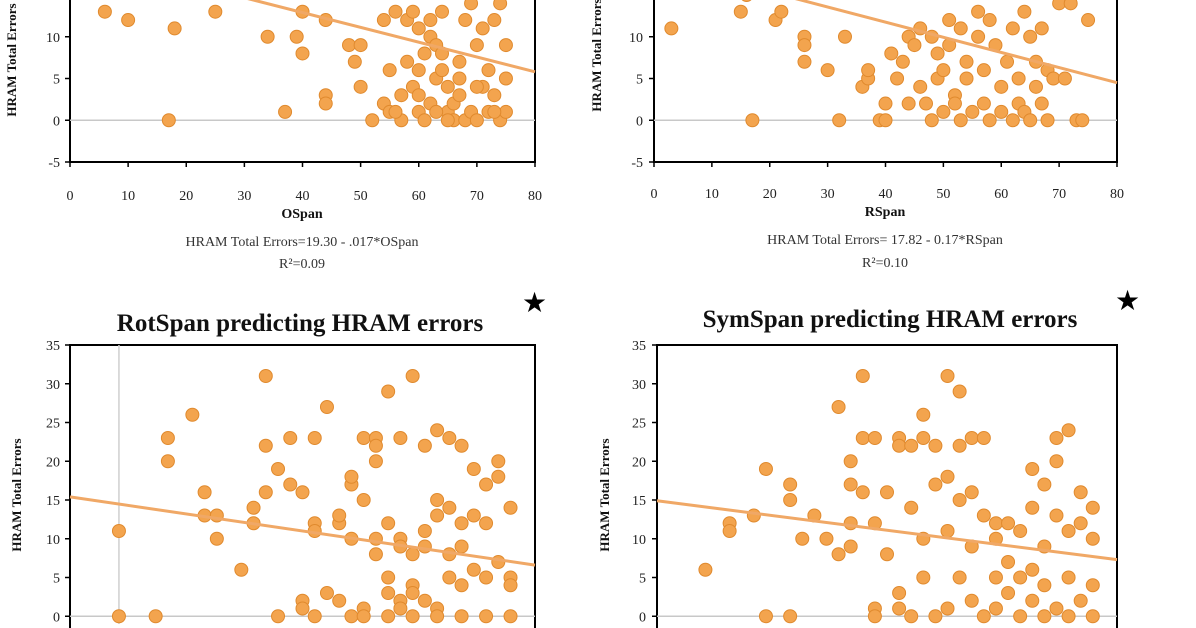 The image size is (1196, 628). I want to click on regression-equation: HRAM Total Errors=19.30 - .017*OSpan, so click(302, 242).